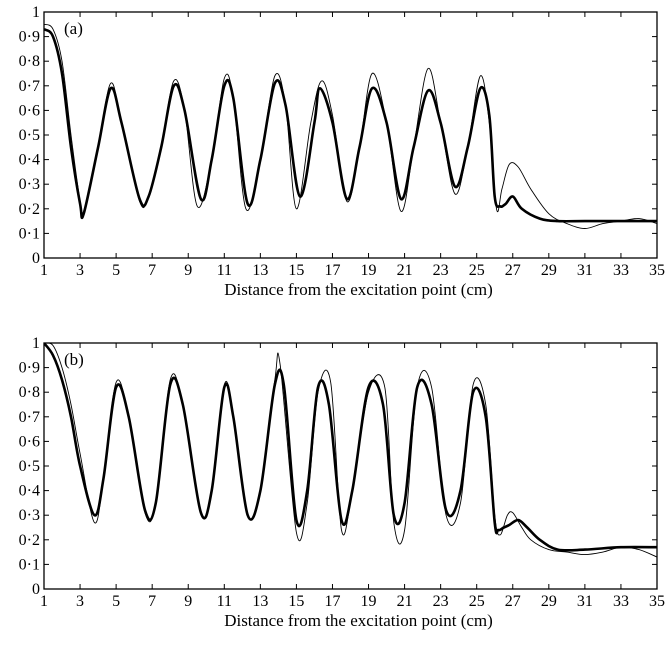 Image resolution: width=671 pixels, height=648 pixels. What do you see at coordinates (73, 28) in the screenshot?
I see `panel-label: (a)` at bounding box center [73, 28].